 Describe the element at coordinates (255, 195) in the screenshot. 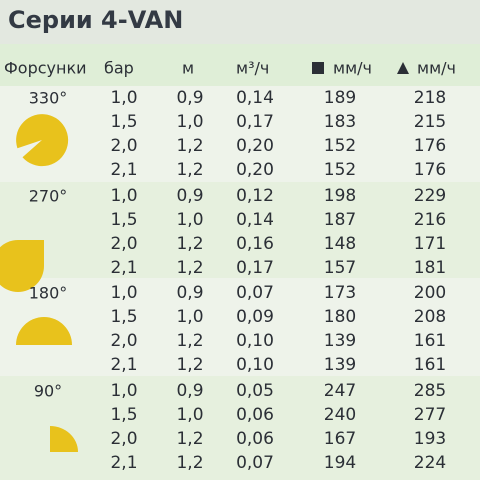

I see `table-cell: 0,12` at that location.